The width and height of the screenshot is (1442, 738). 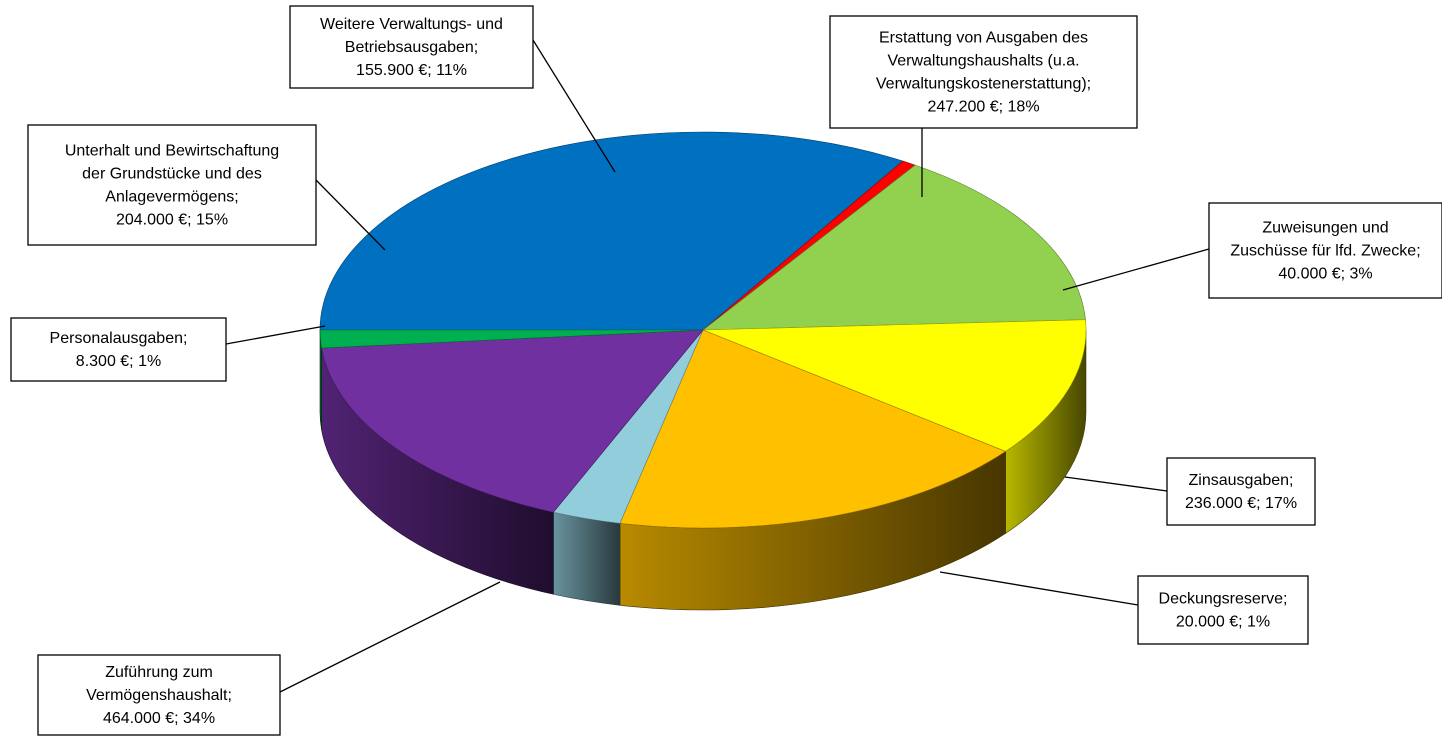 I want to click on leader-line-deckung, so click(x=1039, y=588).